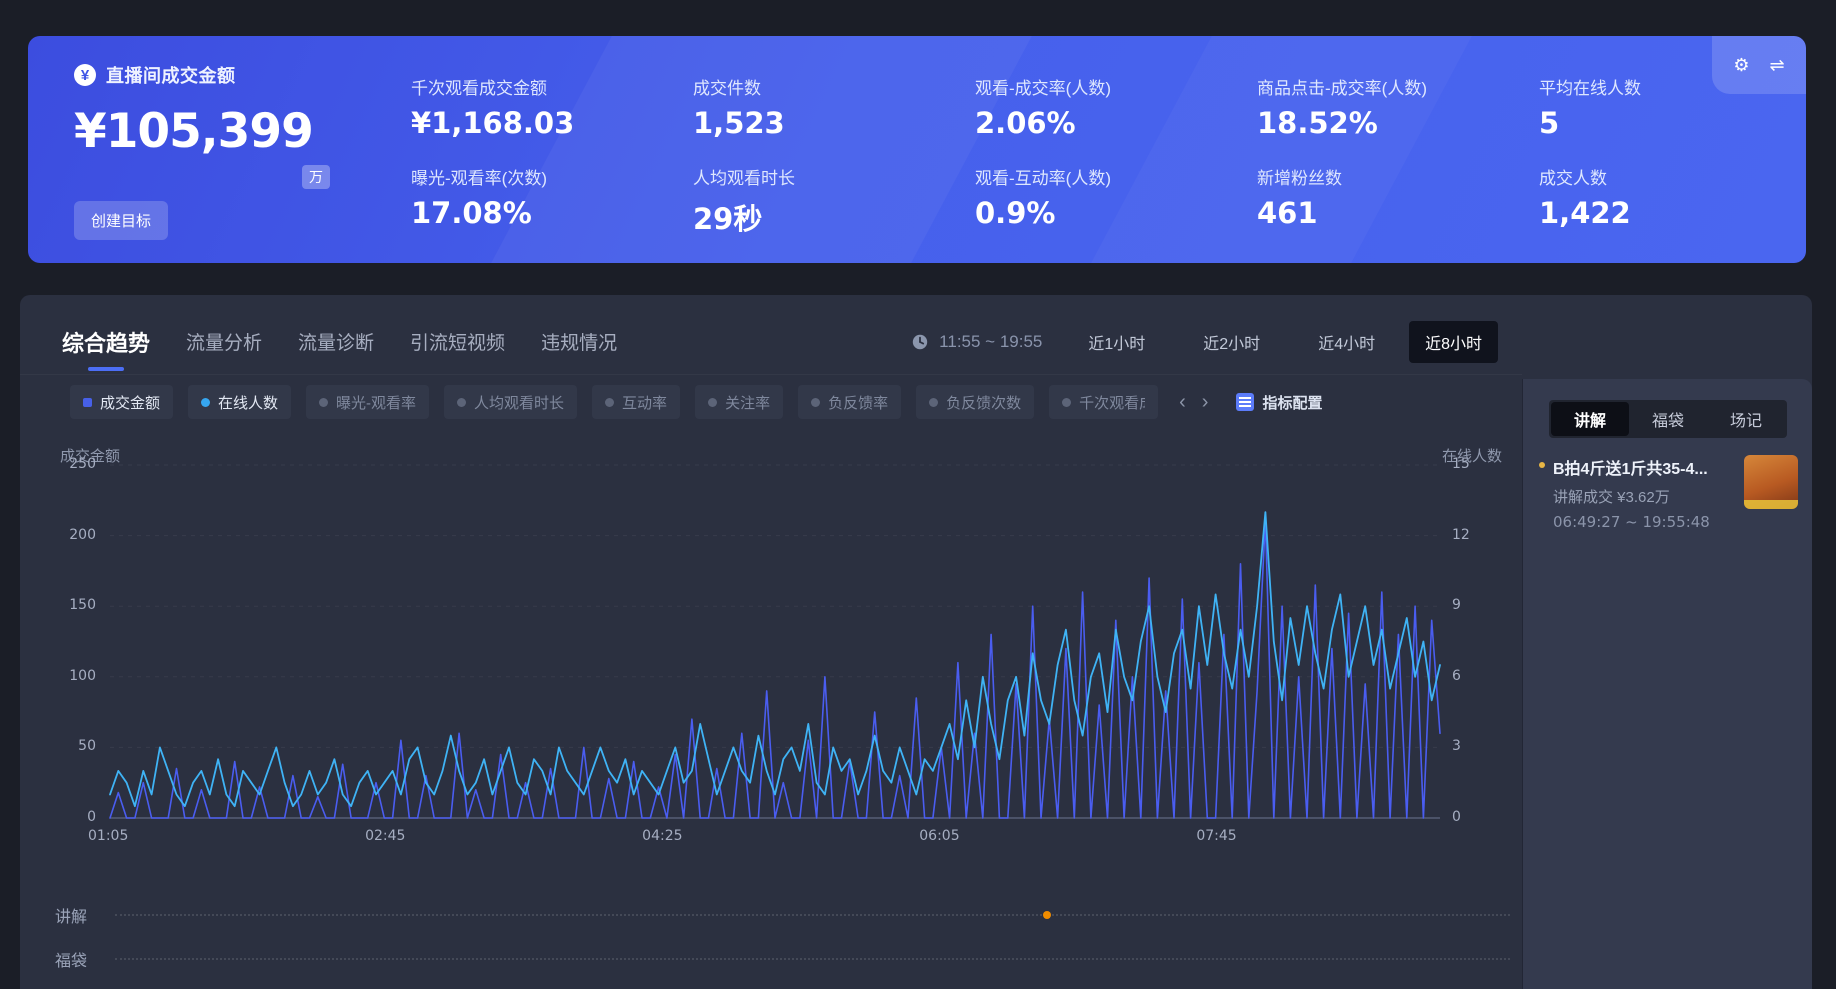  Describe the element at coordinates (662, 836) in the screenshot. I see `axis-tick: 04:25` at that location.